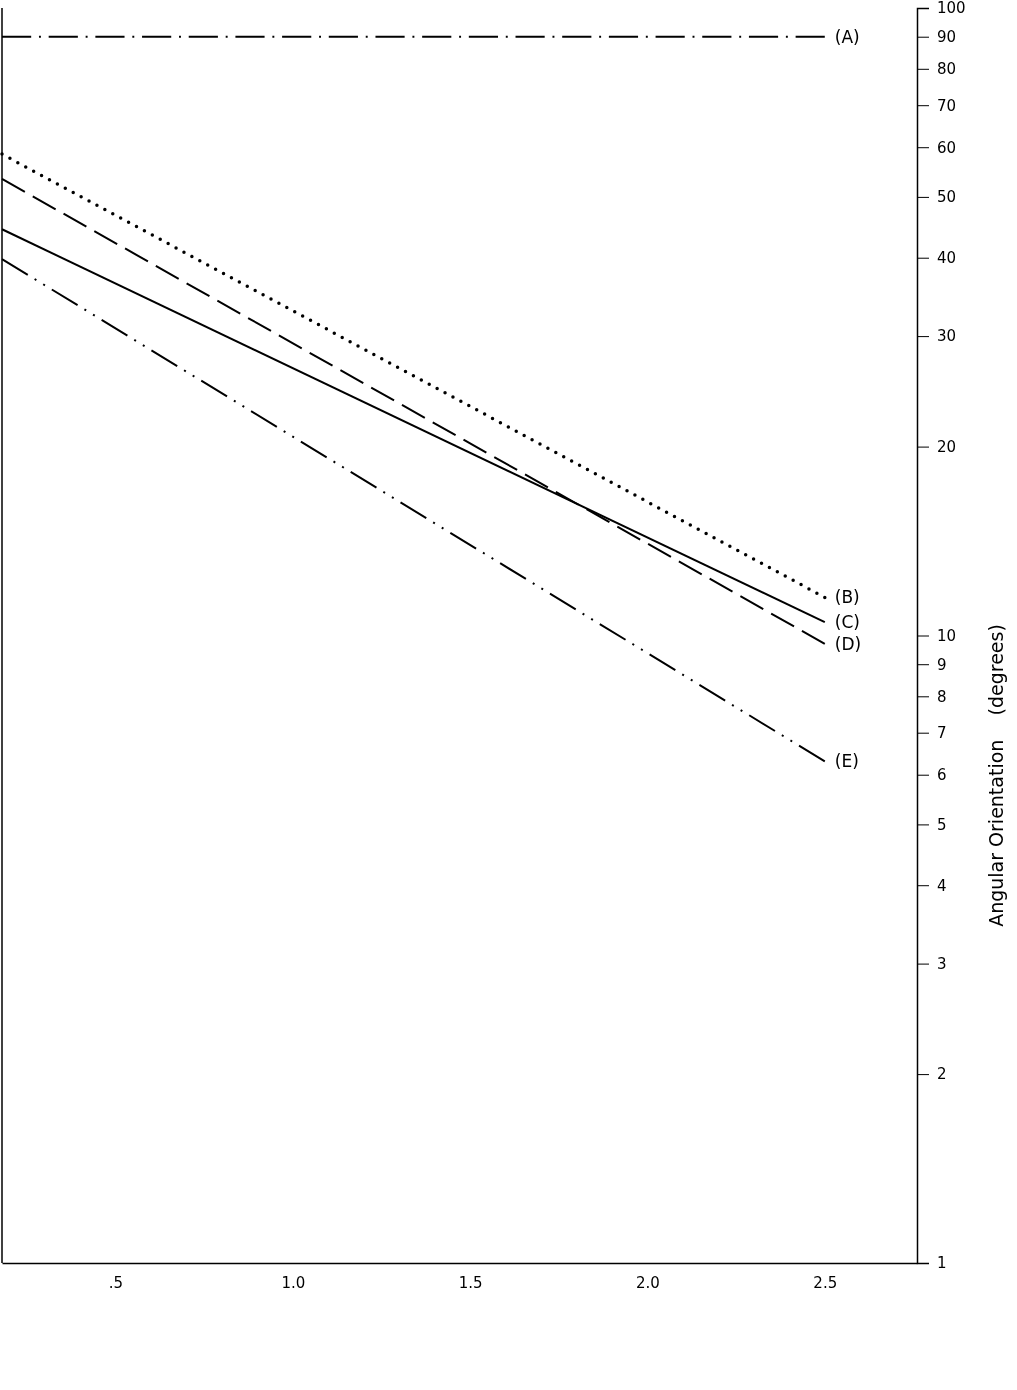  What do you see at coordinates (947, 197) in the screenshot?
I see `y-tick-label: 50` at bounding box center [947, 197].